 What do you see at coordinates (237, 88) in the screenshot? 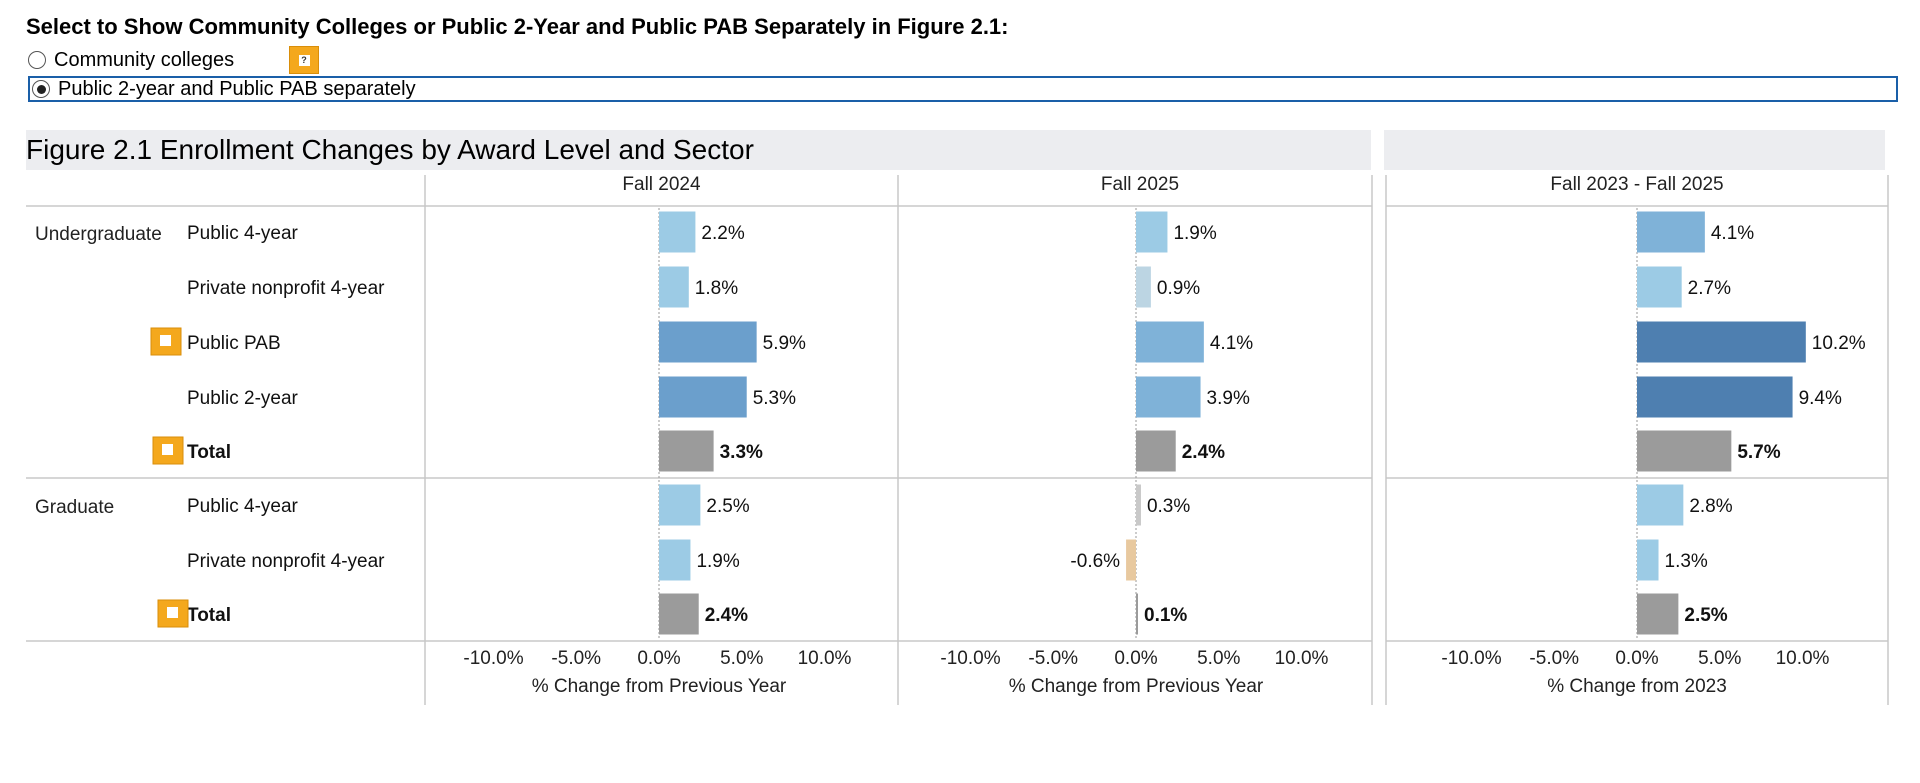
I see `radio-label: Public 2-year and Public PAB separately` at bounding box center [237, 88].